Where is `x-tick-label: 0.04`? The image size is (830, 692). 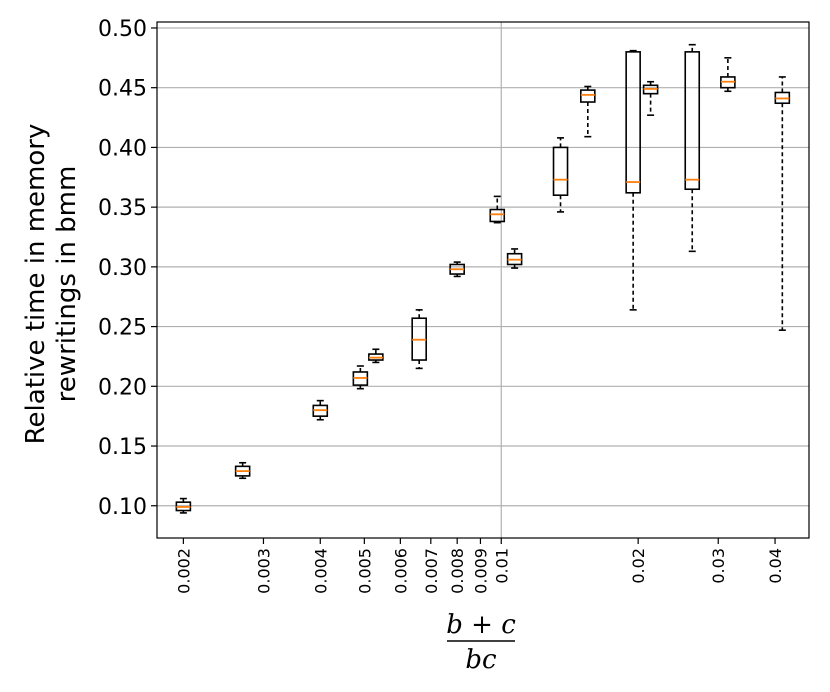
x-tick-label: 0.04 is located at coordinates (775, 566).